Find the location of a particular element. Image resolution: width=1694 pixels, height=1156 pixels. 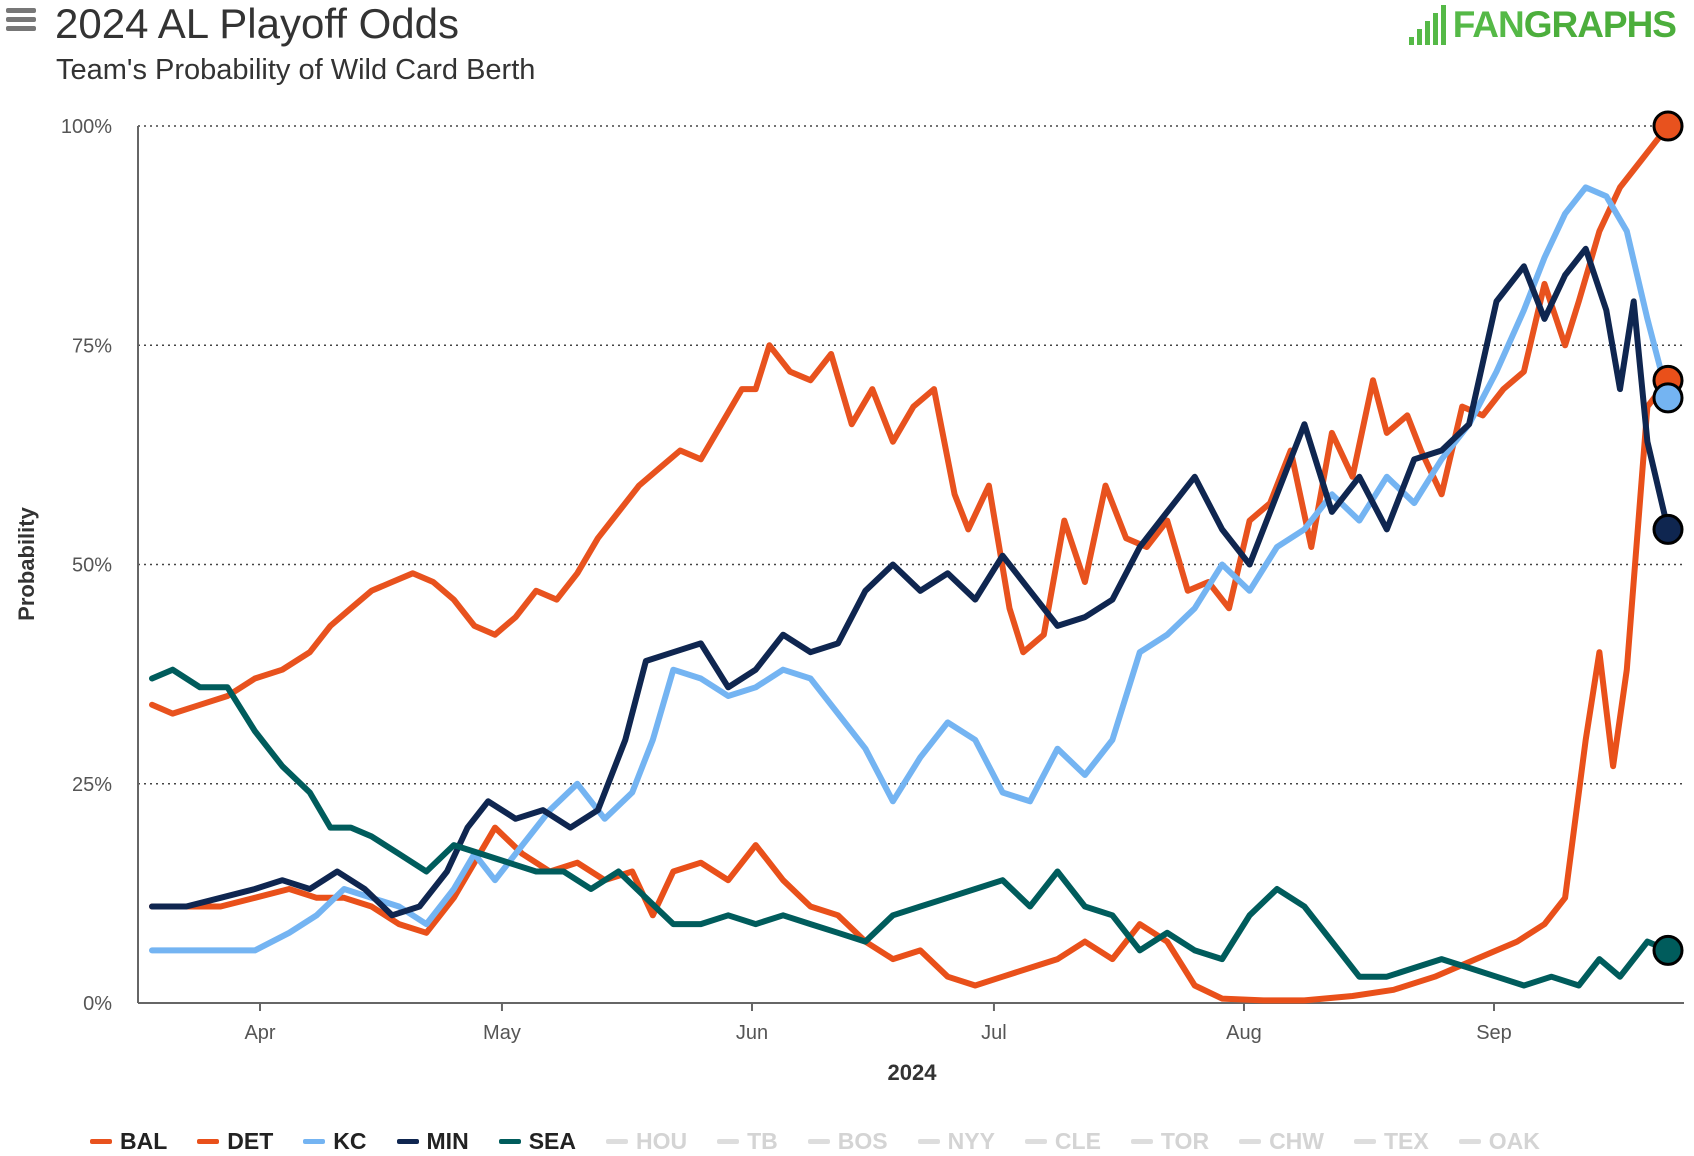

logo-text-graphs: GRAPHS is located at coordinates (1600, 24).